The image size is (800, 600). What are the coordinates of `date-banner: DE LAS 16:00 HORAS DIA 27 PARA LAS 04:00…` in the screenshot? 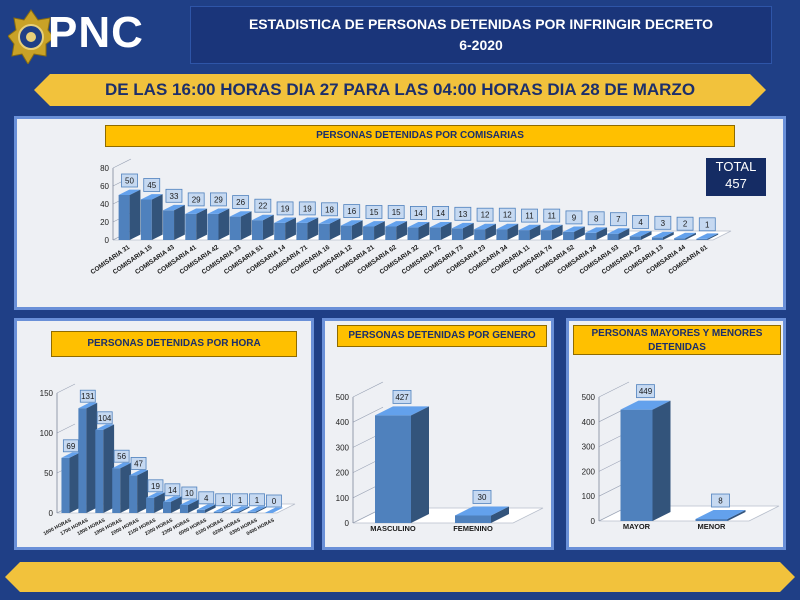 It's located at (400, 90).